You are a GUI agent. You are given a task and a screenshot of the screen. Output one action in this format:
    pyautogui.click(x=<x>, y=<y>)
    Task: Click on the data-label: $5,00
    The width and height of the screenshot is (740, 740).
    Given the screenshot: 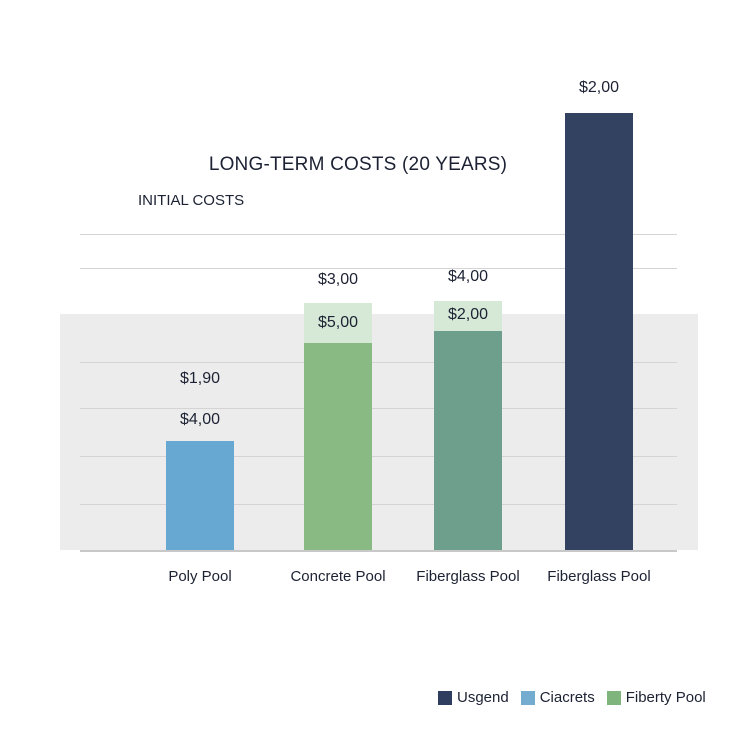 What is the action you would take?
    pyautogui.click(x=338, y=323)
    